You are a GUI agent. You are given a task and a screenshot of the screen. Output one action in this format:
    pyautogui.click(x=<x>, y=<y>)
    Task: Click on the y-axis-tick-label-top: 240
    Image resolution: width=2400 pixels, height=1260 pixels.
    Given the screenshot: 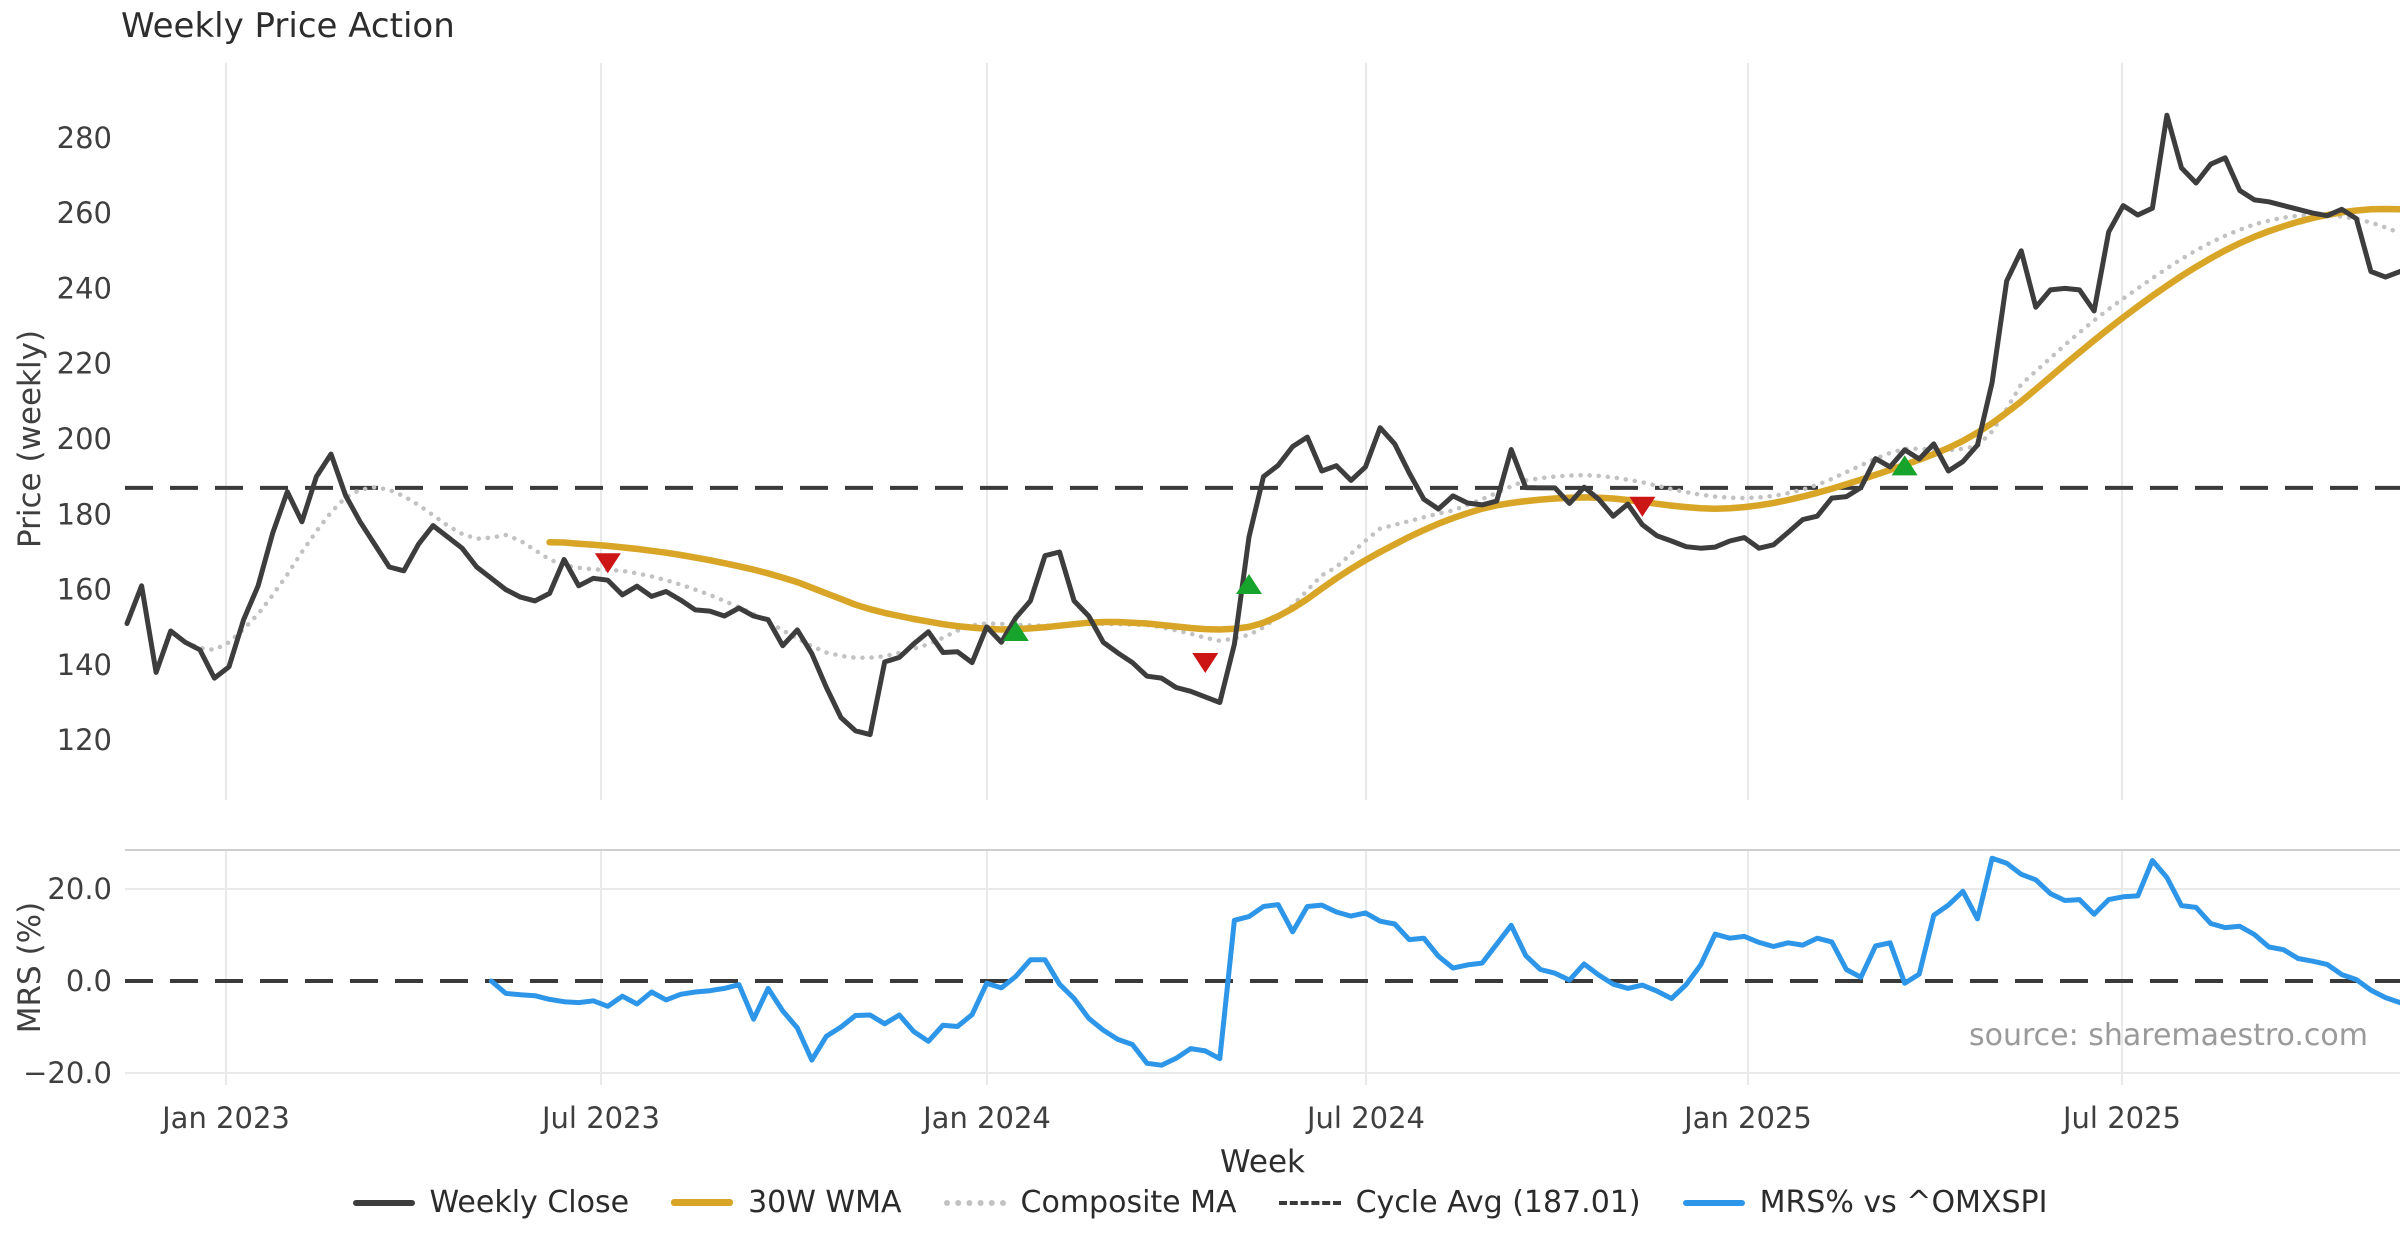 What is the action you would take?
    pyautogui.click(x=84, y=288)
    